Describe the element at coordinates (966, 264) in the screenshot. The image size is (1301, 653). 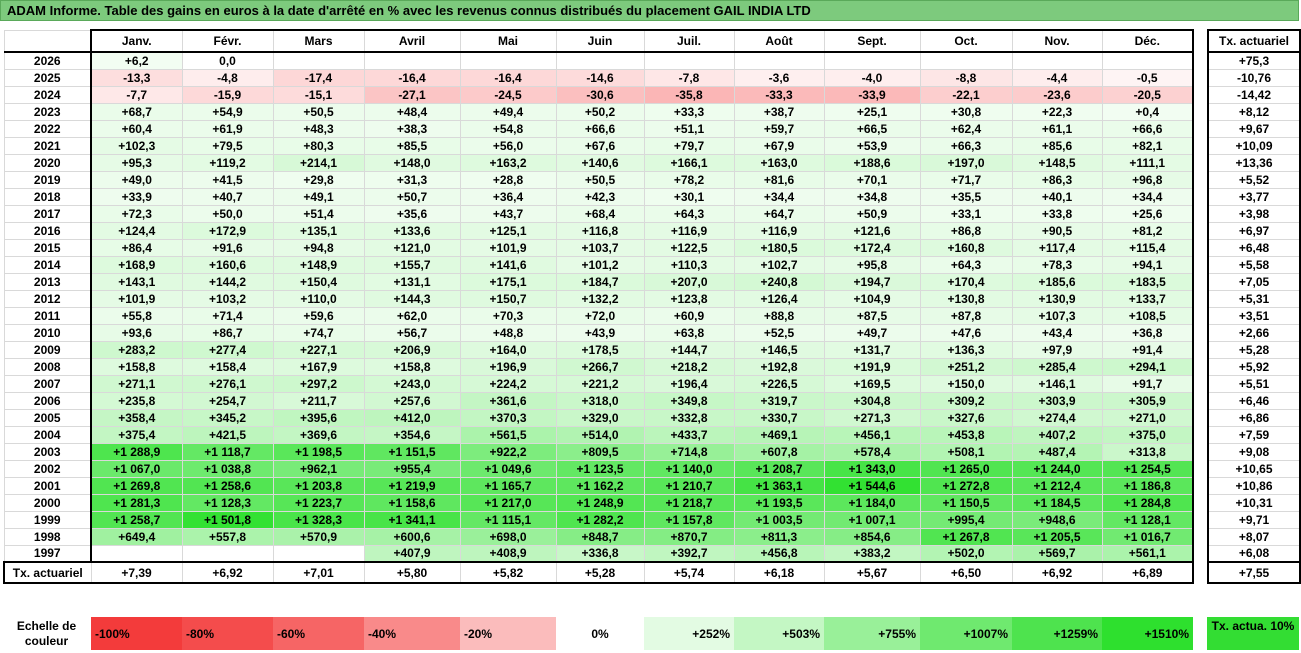
I see `gain-cell: +64,3` at that location.